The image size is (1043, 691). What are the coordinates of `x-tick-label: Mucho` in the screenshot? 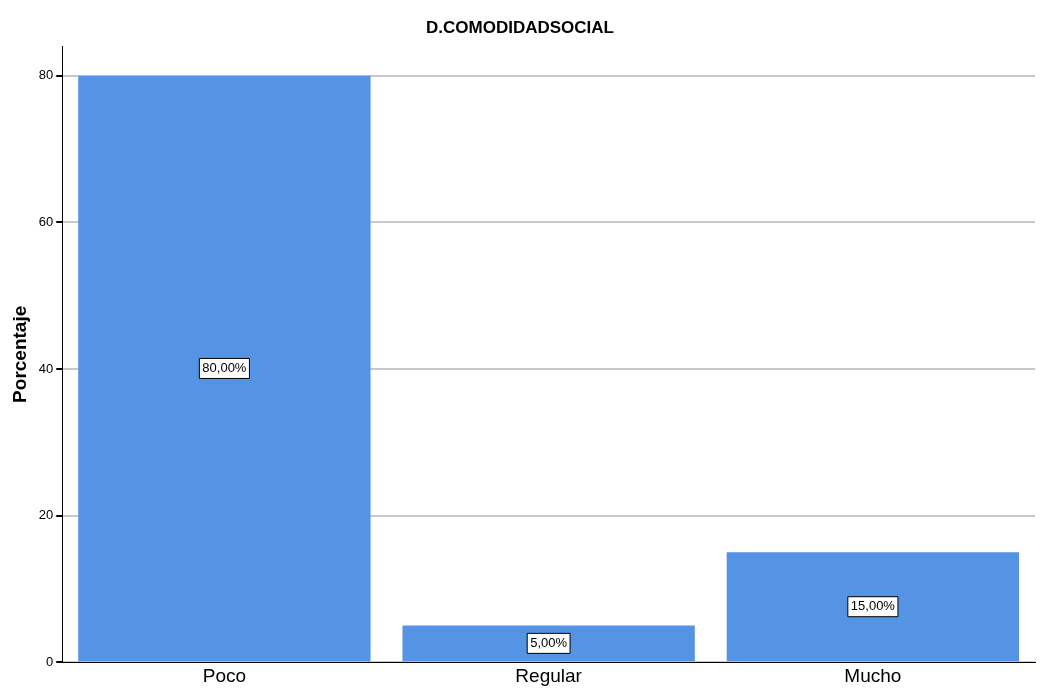 It's located at (873, 675).